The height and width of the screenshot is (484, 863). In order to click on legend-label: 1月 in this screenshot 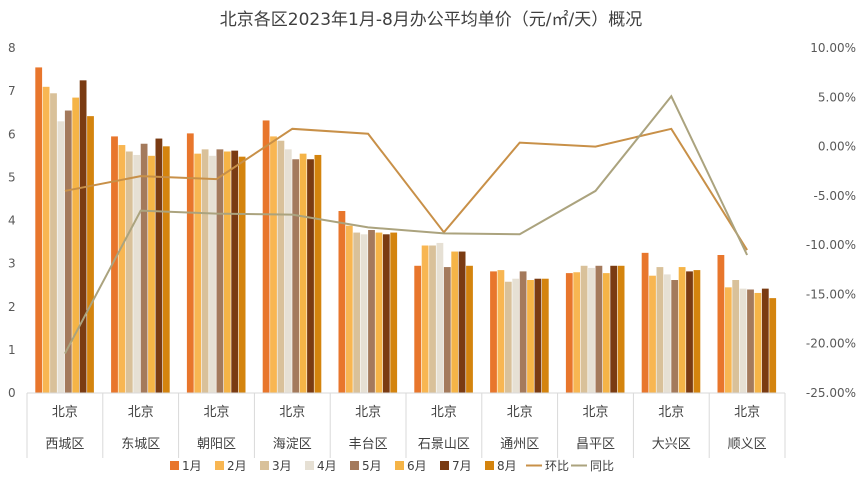, I will do `click(192, 466)`.